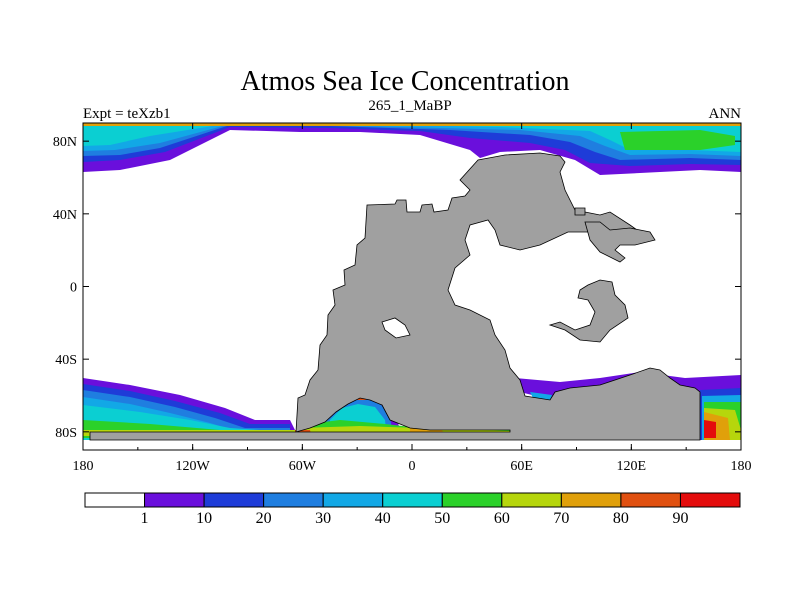 The width and height of the screenshot is (800, 600). I want to click on x-tick-label: 120E, so click(632, 466).